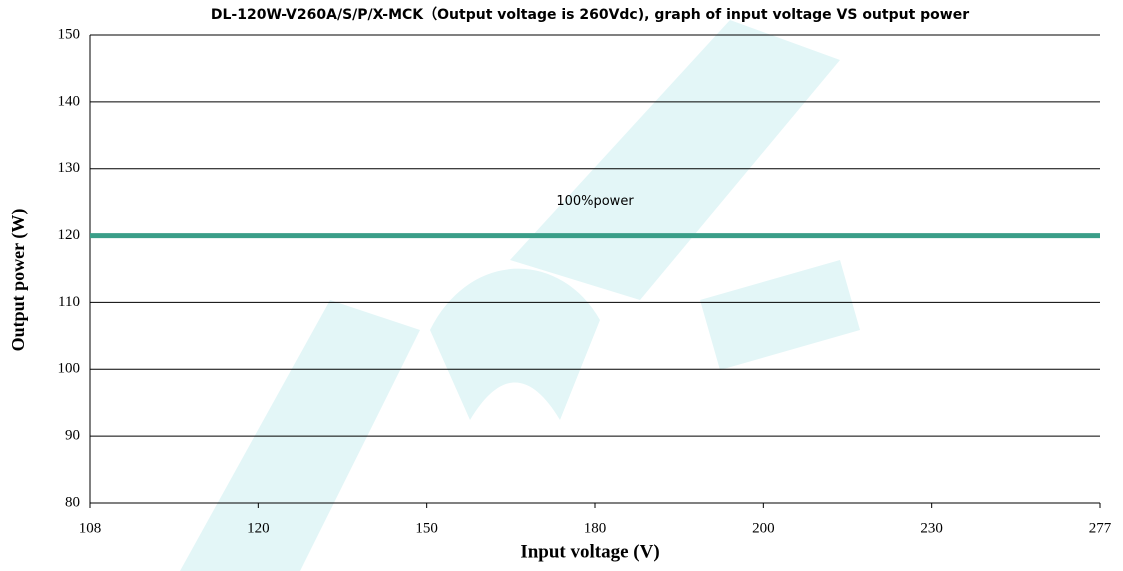 The width and height of the screenshot is (1123, 571). What do you see at coordinates (763, 528) in the screenshot?
I see `x-tick-label: 200` at bounding box center [763, 528].